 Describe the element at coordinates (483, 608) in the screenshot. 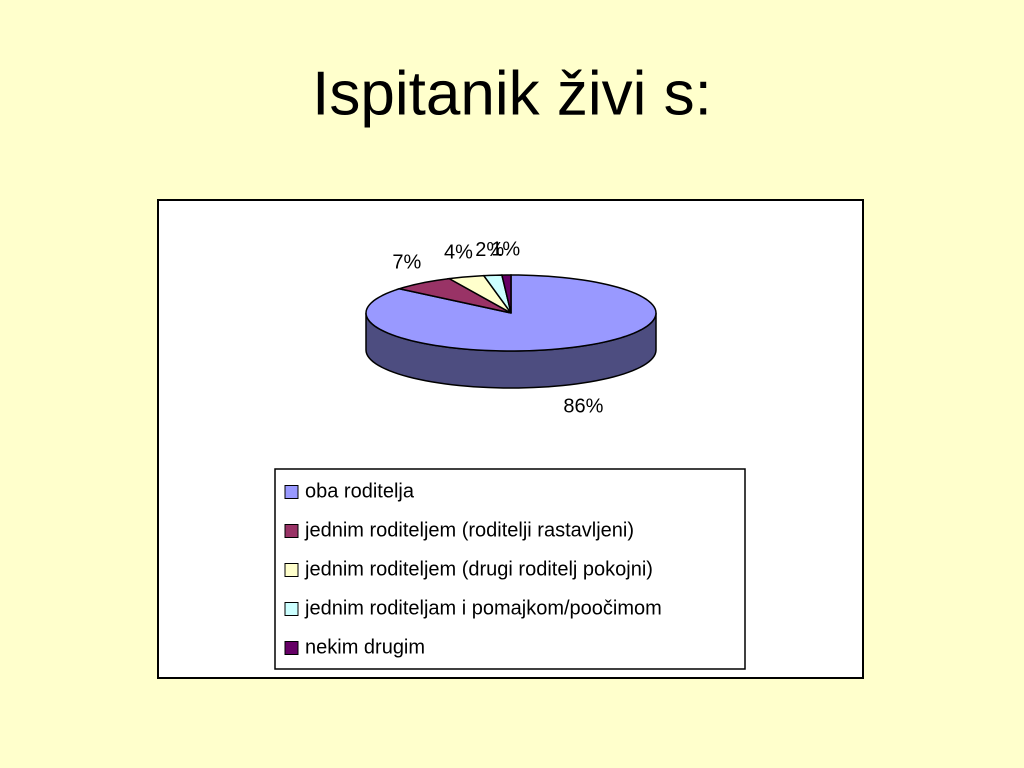

I see `legend-label: jednim roditeljam i pomajkom/poočimom` at that location.